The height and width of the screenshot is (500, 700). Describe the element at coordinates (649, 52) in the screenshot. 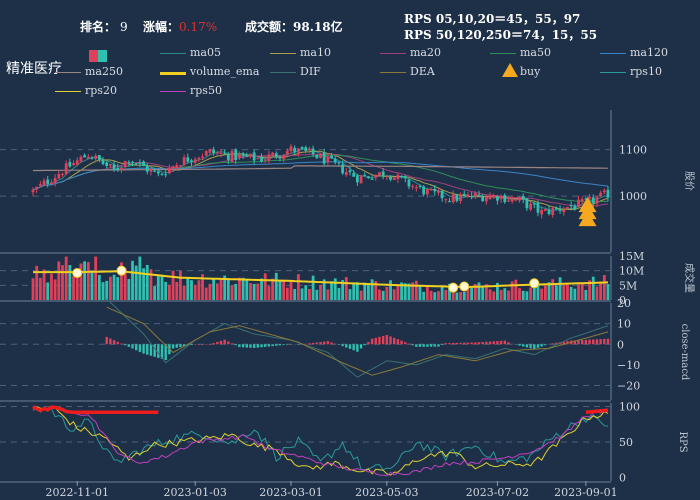

I see `legend-label-ma120: ma120` at that location.